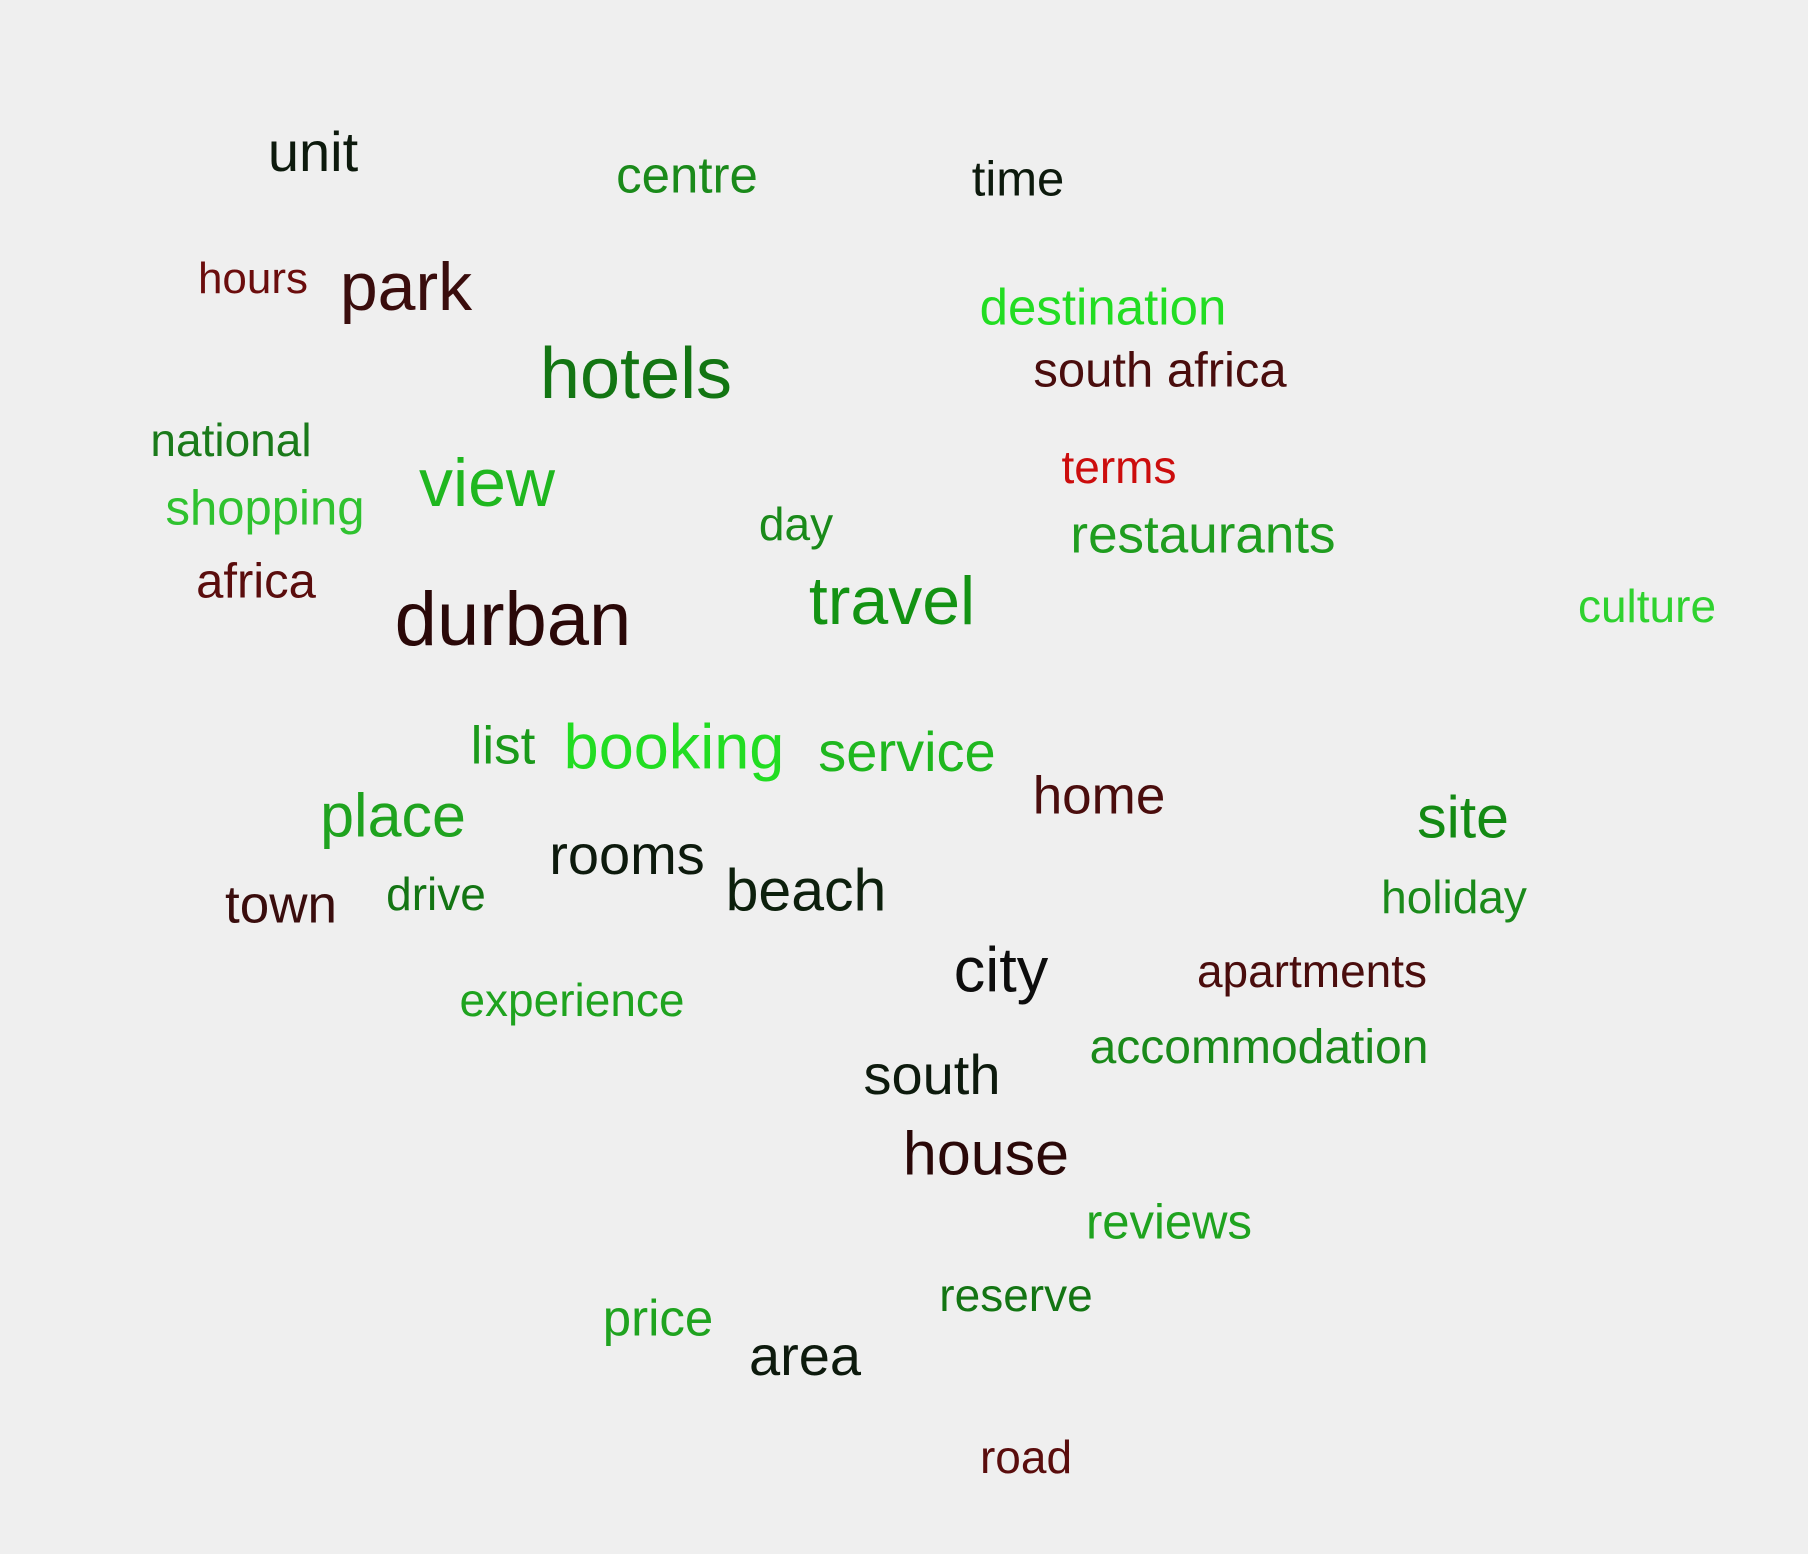 Image resolution: width=1808 pixels, height=1554 pixels. Describe the element at coordinates (907, 751) in the screenshot. I see `word-service: service` at that location.